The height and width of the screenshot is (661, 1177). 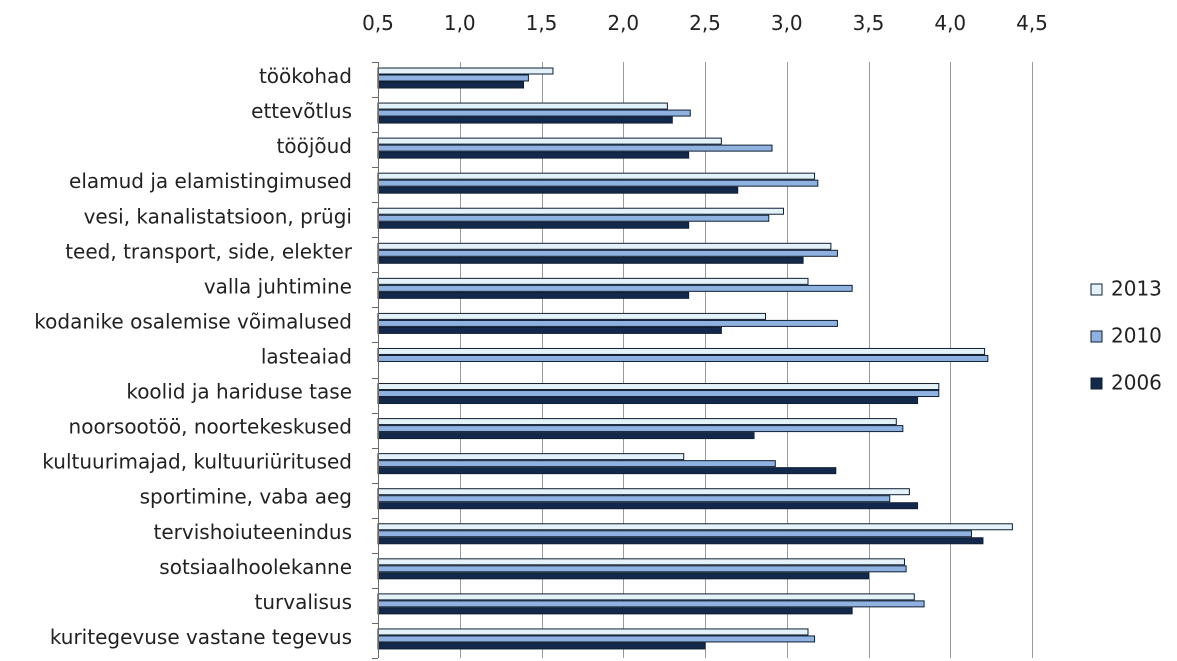 What do you see at coordinates (253, 532) in the screenshot?
I see `category-label: tervishoiuteenindus` at bounding box center [253, 532].